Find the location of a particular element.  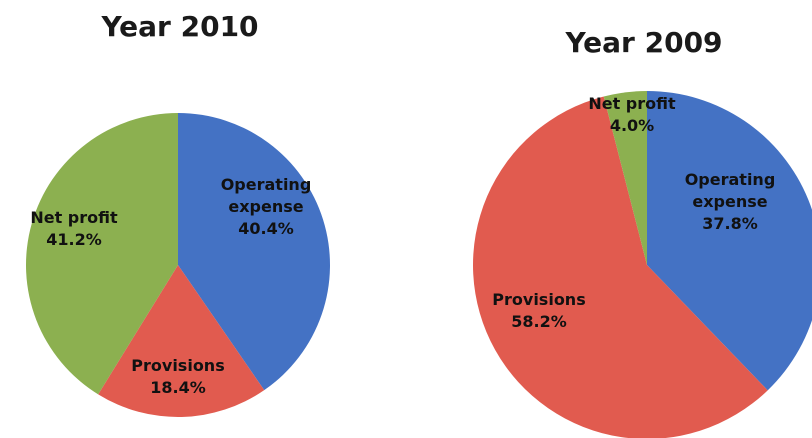

slice-label-net-profit-2010: Net profit 41.2% is located at coordinates (74, 228).